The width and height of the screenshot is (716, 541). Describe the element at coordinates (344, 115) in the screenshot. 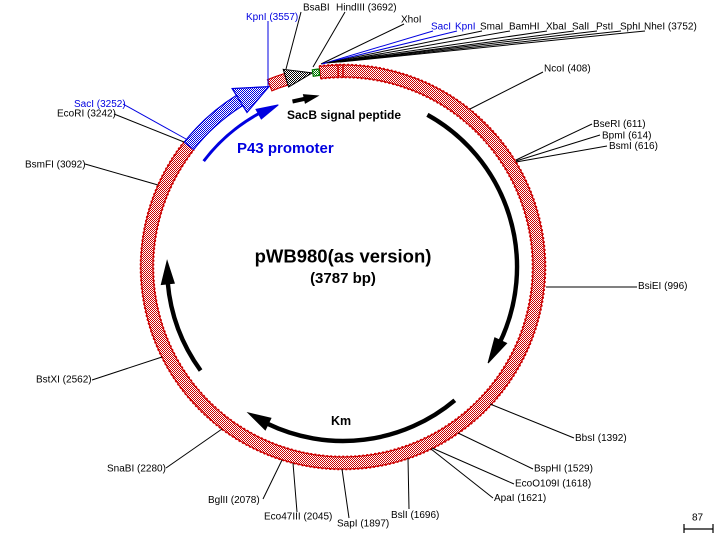

I see `svg-text: SacB signal peptide` at that location.